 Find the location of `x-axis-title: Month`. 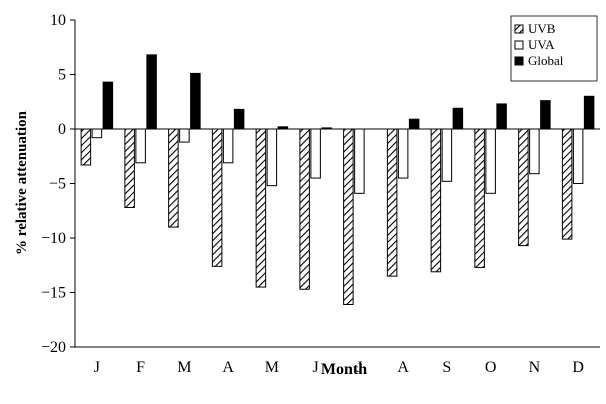

x-axis-title: Month is located at coordinates (344, 369).